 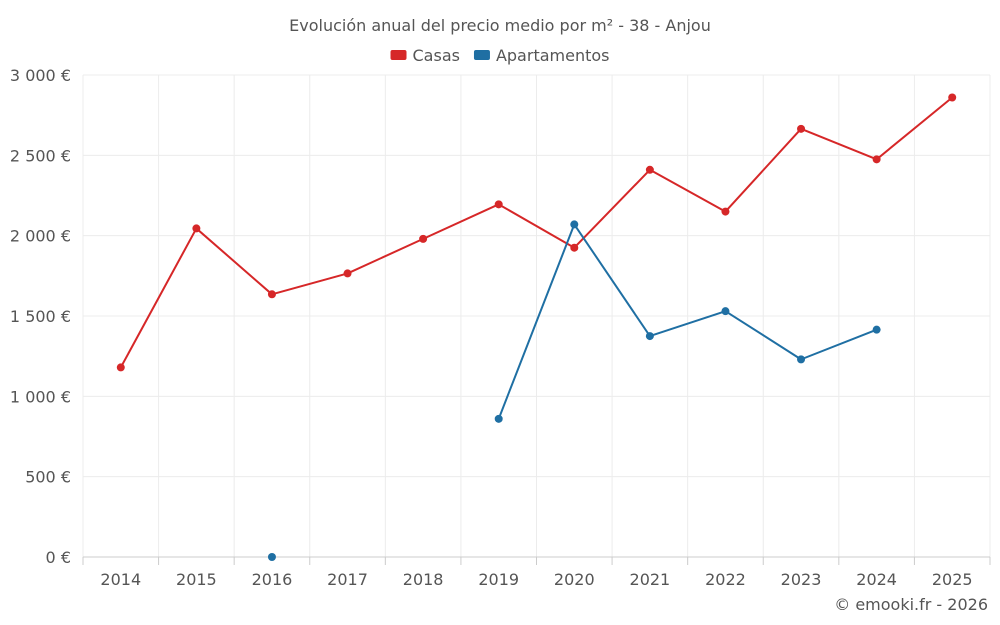 I want to click on x-tick-label: 2017, so click(x=347, y=579).